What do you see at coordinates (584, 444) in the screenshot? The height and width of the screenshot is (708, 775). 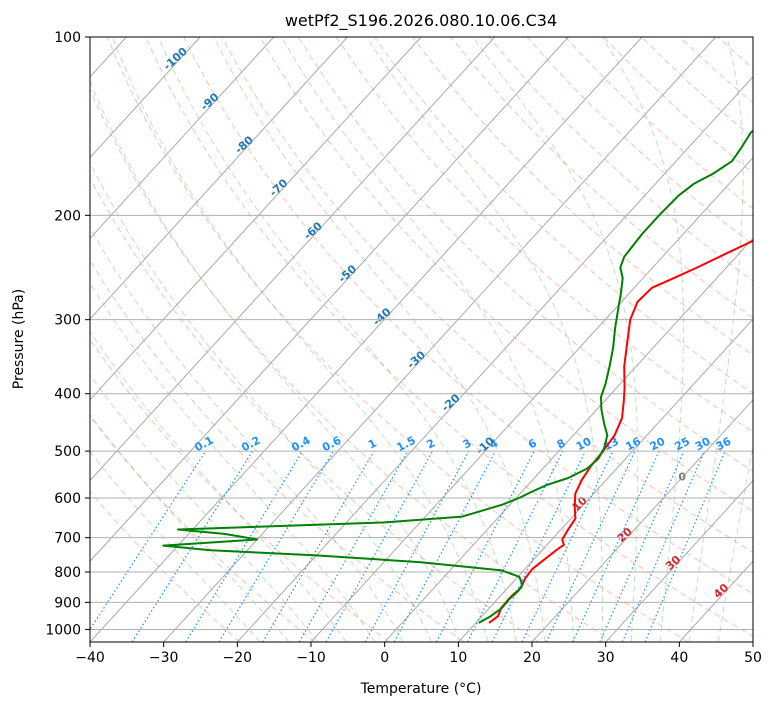 I see `mixing-ratio-label: 10` at bounding box center [584, 444].